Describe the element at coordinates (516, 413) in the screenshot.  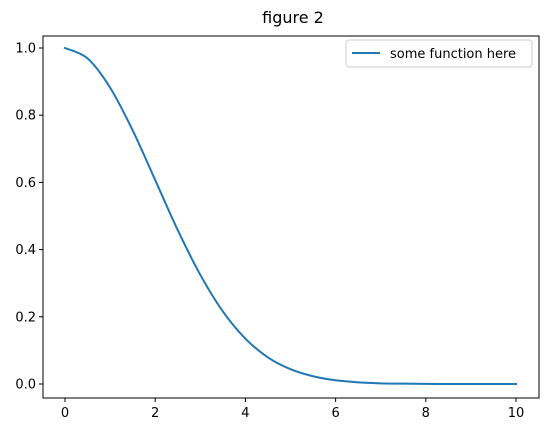
I see `x-tick-label: 10` at that location.